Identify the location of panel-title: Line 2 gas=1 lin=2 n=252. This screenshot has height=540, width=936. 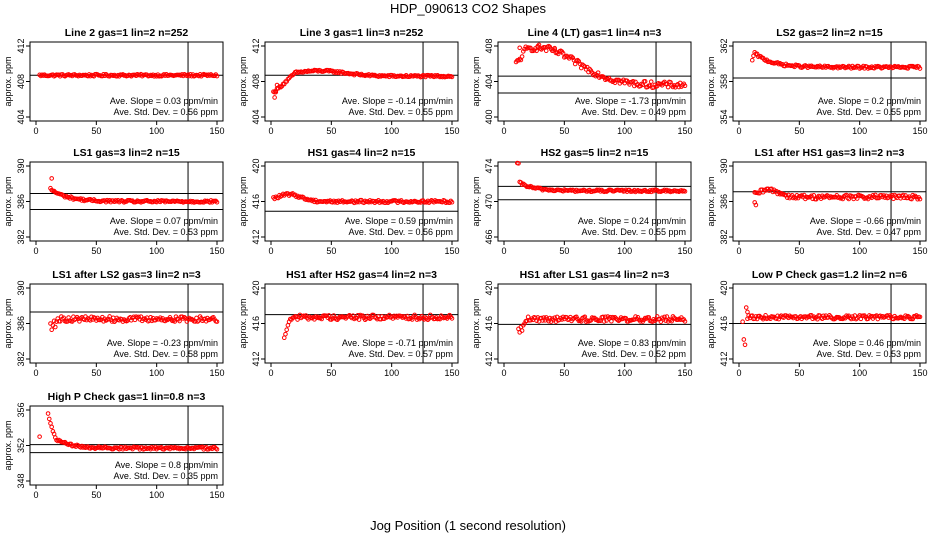
(127, 33).